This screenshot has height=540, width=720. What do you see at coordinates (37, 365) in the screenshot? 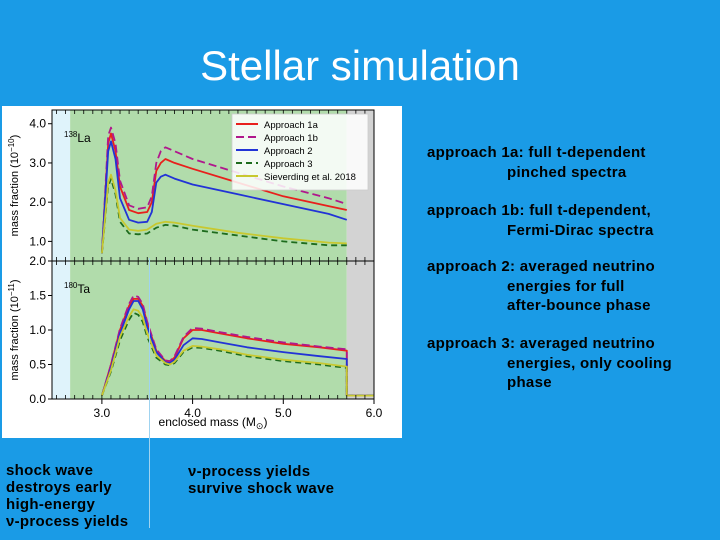
I see `y-tick-label: 0.5` at bounding box center [37, 365].